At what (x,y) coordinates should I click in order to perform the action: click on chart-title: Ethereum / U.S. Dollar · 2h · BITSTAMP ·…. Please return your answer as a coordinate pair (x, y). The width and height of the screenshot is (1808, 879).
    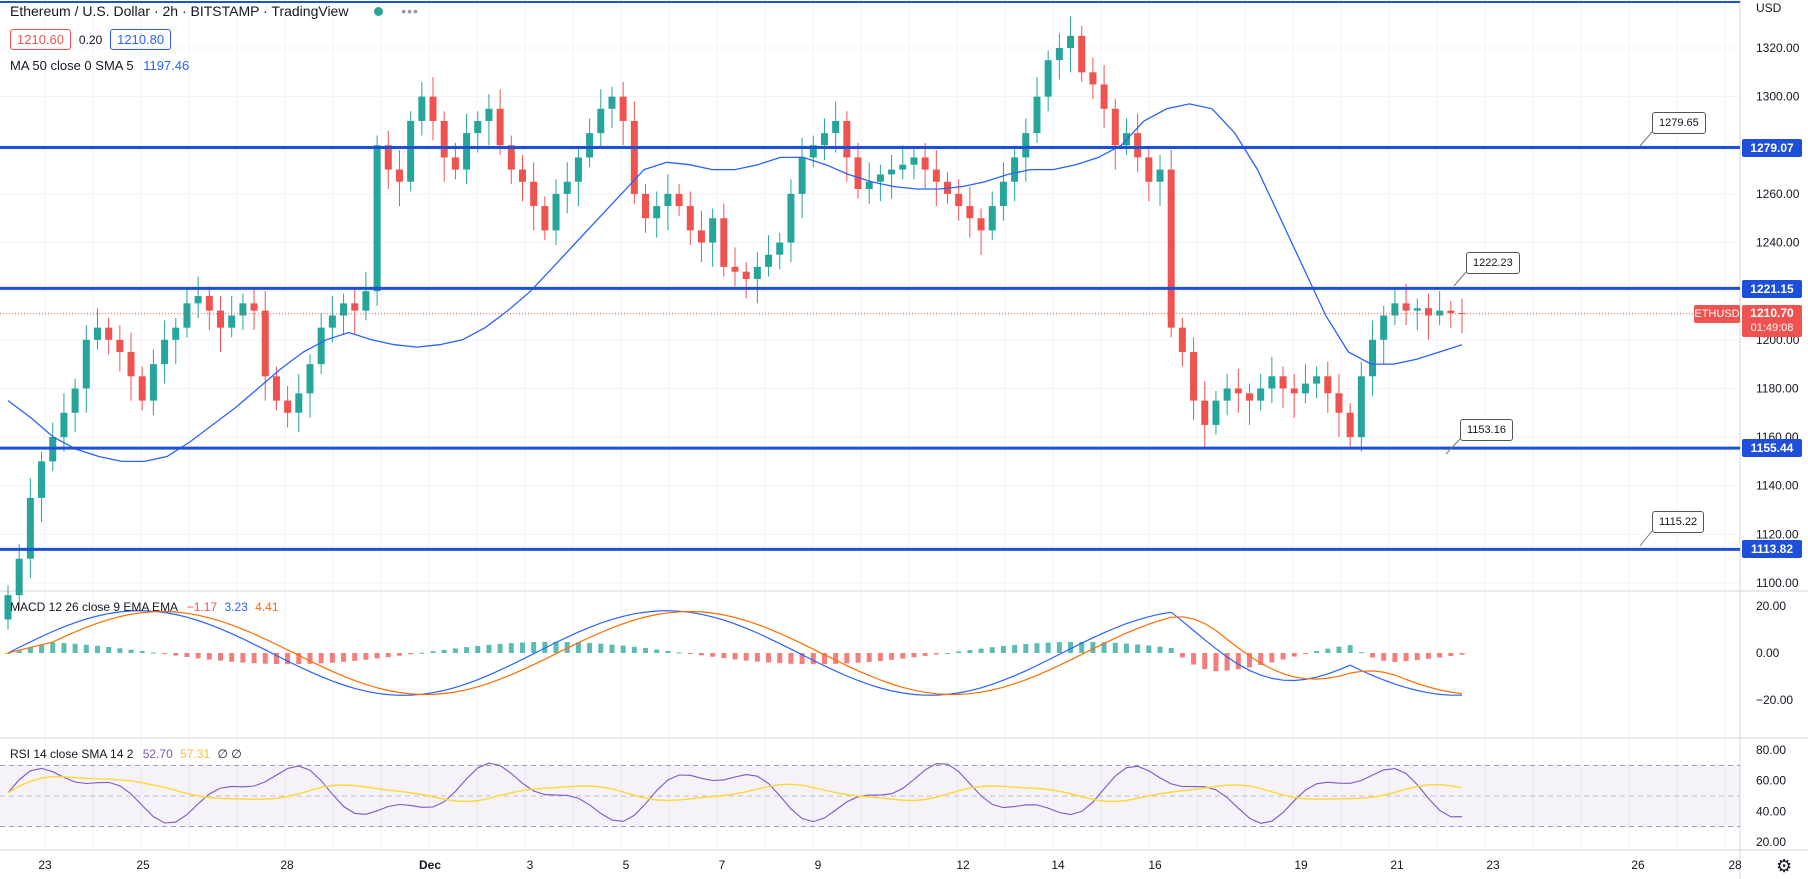
    Looking at the image, I should click on (214, 11).